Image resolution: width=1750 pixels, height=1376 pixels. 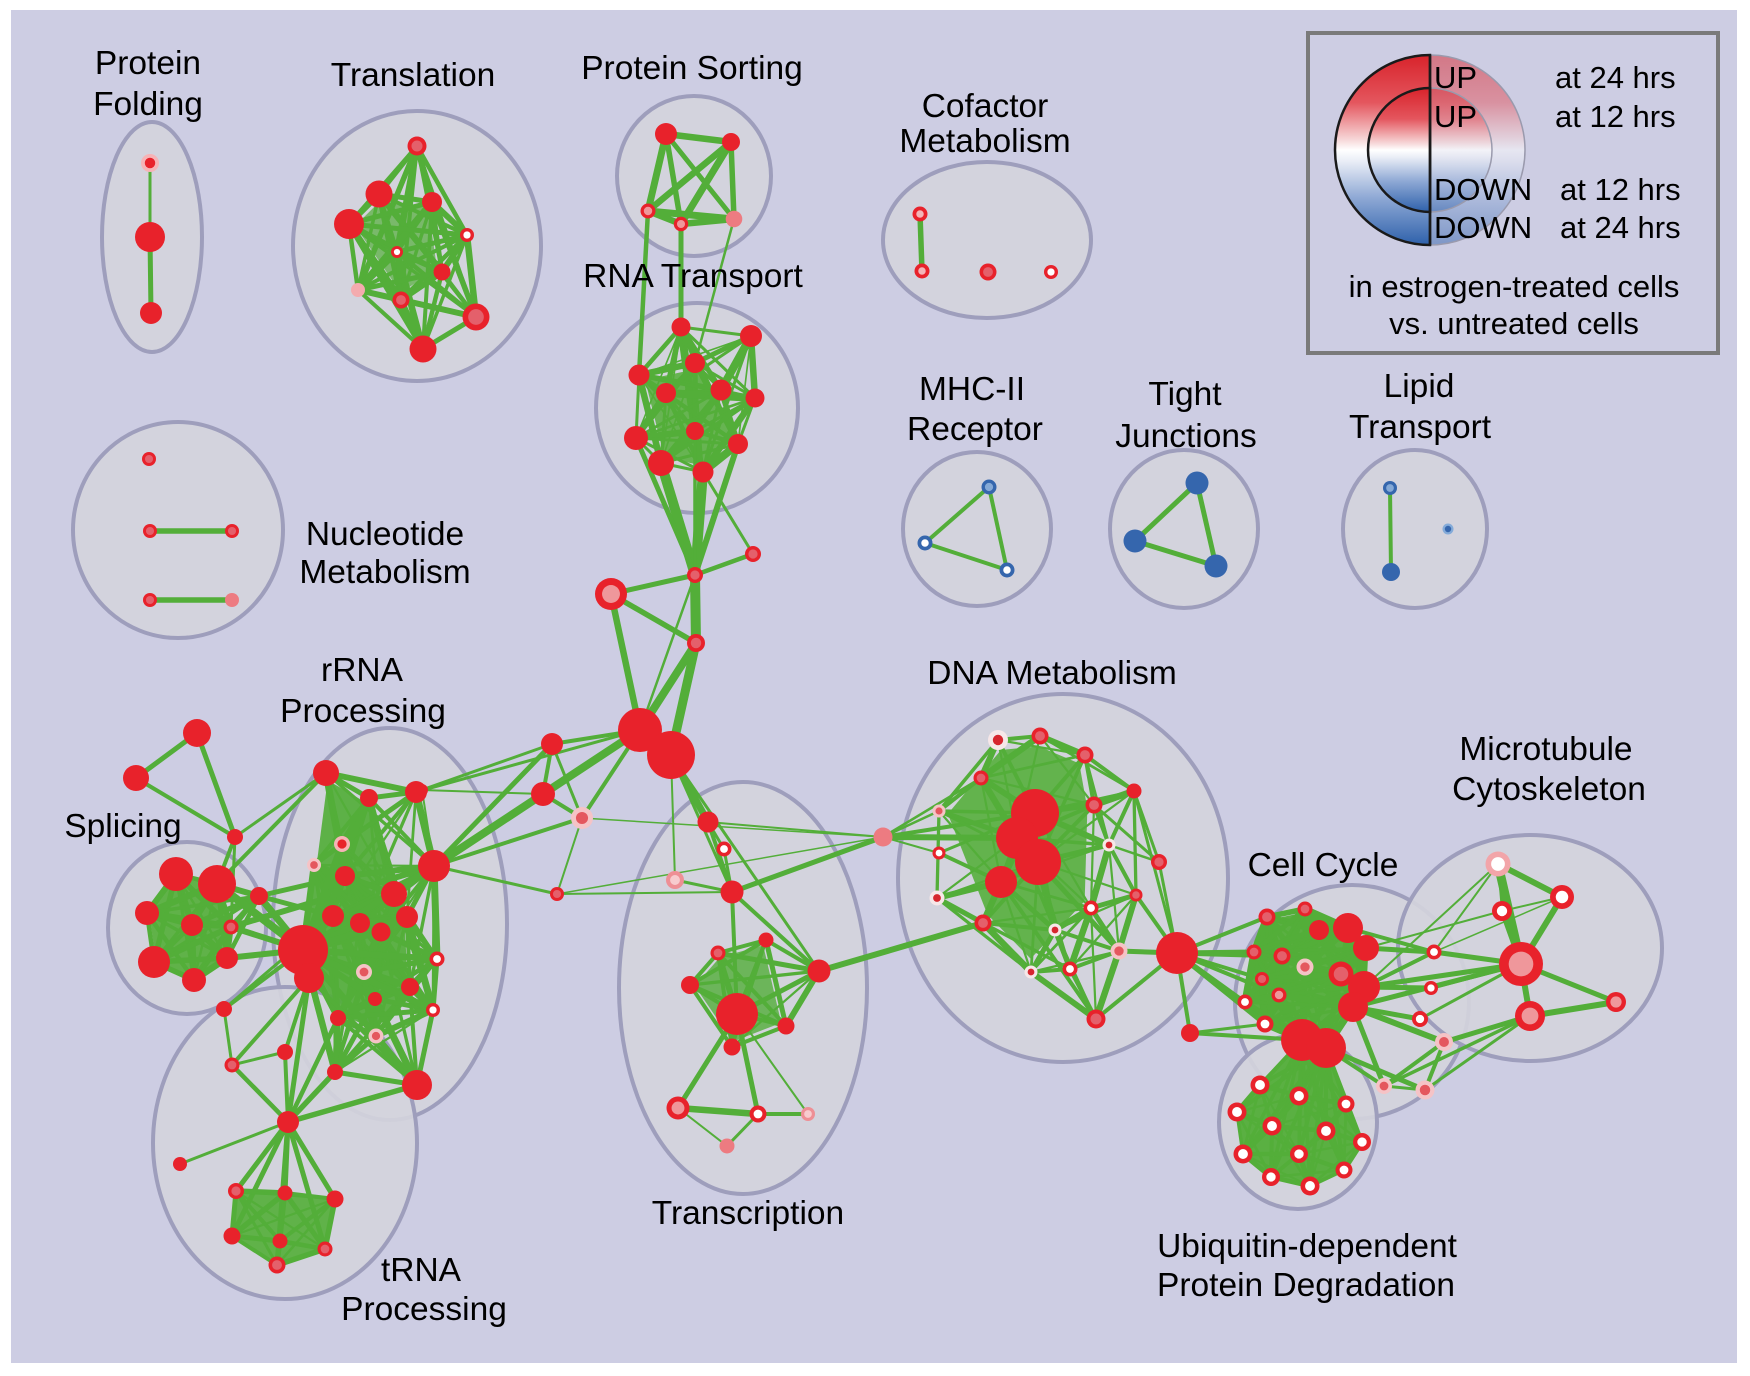 What do you see at coordinates (975, 429) in the screenshot?
I see `svg-text: Receptor` at bounding box center [975, 429].